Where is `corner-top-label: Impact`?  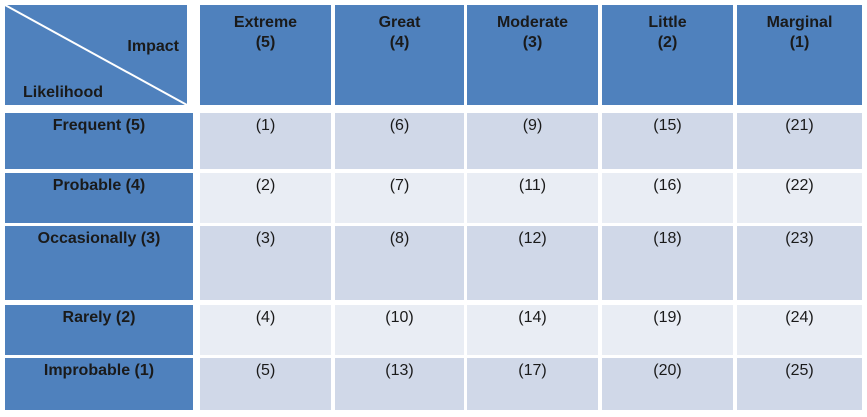 corner-top-label: Impact is located at coordinates (153, 46).